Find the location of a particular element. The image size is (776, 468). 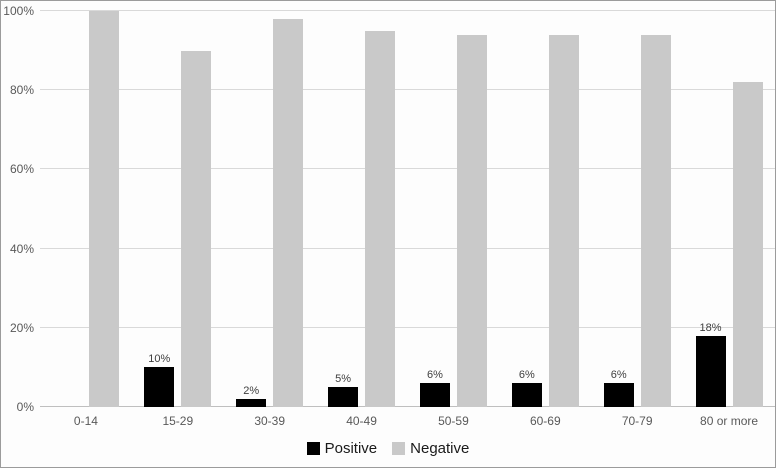

legend-item-positive: Positive is located at coordinates (342, 448).